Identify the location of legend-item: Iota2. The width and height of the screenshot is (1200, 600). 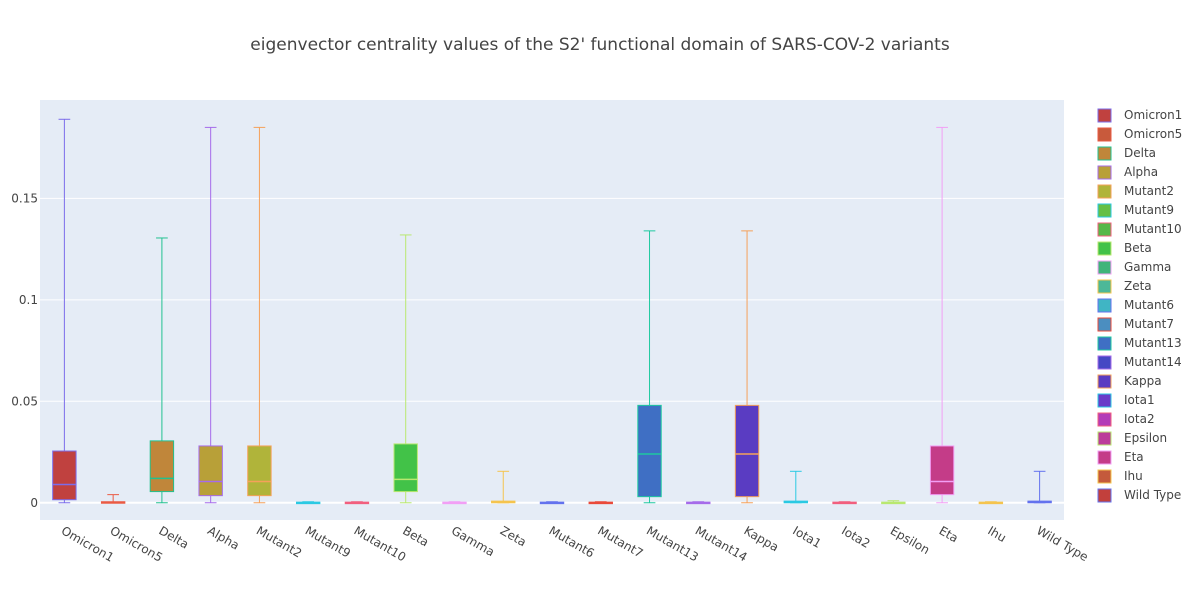
(1126, 419).